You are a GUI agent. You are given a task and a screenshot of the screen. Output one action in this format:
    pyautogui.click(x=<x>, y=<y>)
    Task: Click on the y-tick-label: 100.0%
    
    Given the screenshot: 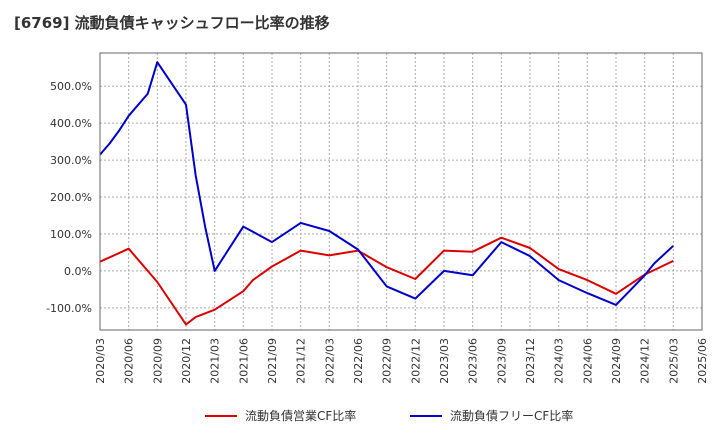 What is the action you would take?
    pyautogui.click(x=71, y=234)
    